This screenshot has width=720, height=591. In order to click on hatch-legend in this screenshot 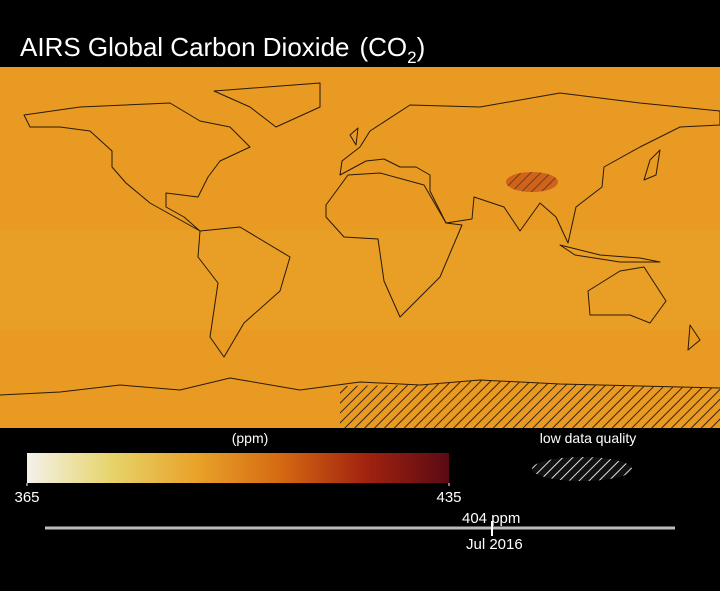, I will do `click(582, 469)`.